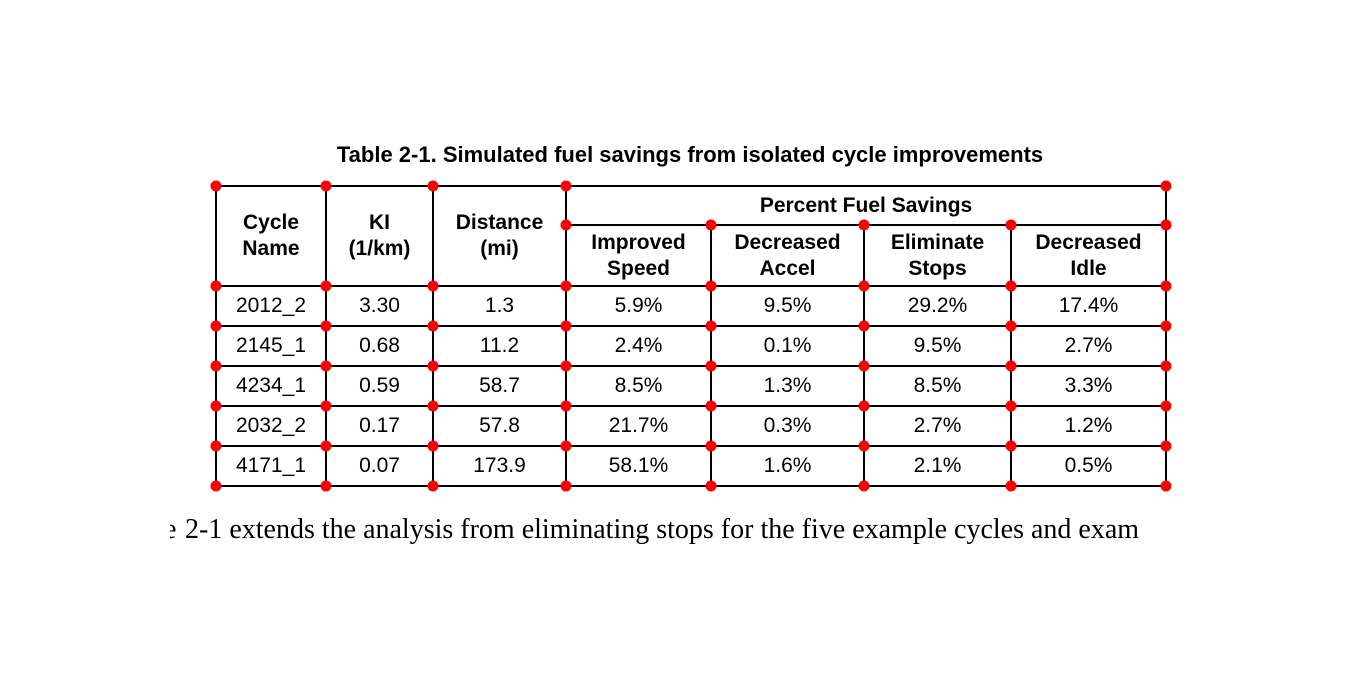 This screenshot has height=674, width=1366. I want to click on table-row: 4234_1 0.59 58.7 8.5% 1.3% 8.5% 3.3%, so click(691, 386).